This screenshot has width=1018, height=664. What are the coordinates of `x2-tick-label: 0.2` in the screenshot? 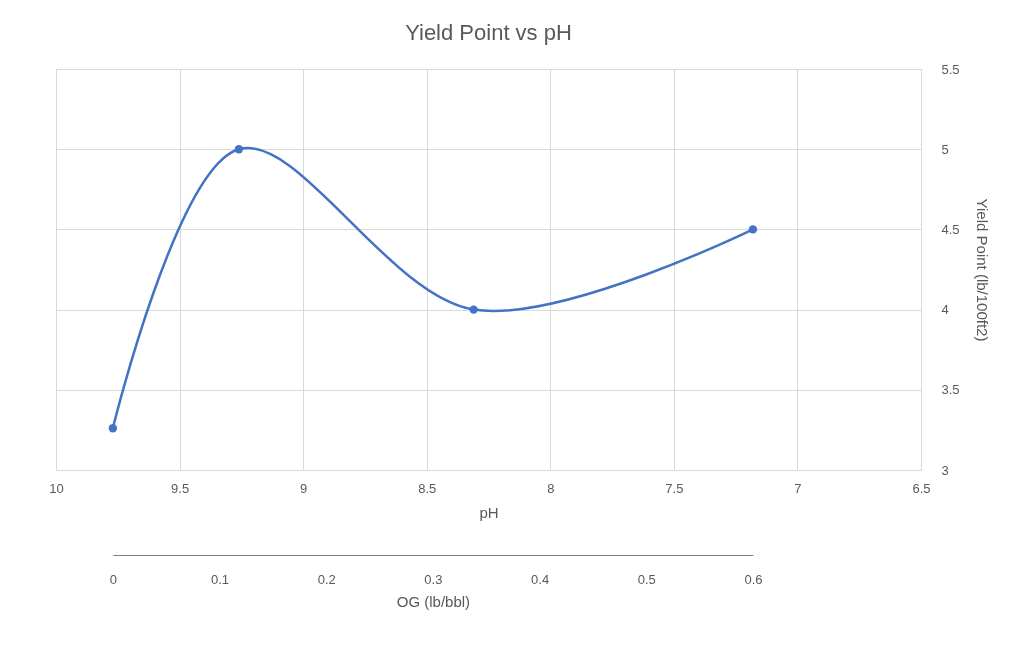 It's located at (326, 579).